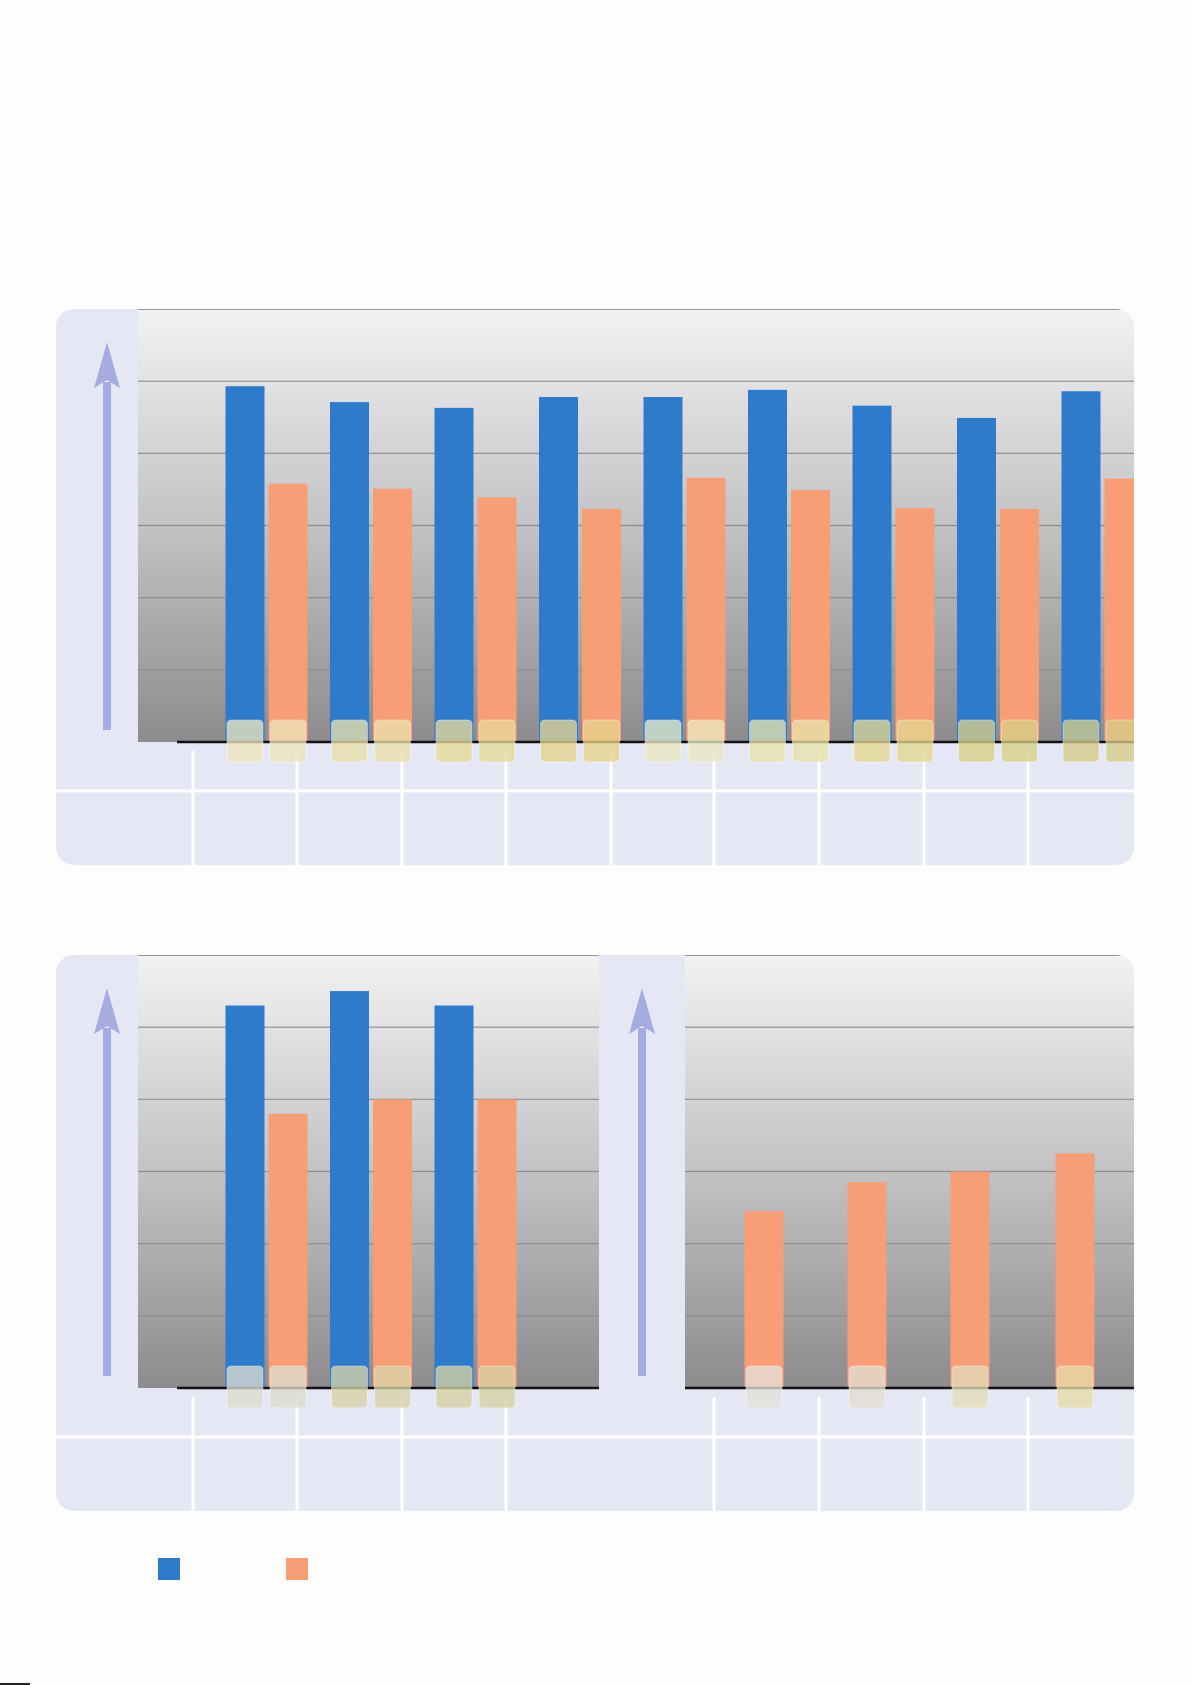 This screenshot has width=1192, height=1685. I want to click on page-corner-mark, so click(15, 1684).